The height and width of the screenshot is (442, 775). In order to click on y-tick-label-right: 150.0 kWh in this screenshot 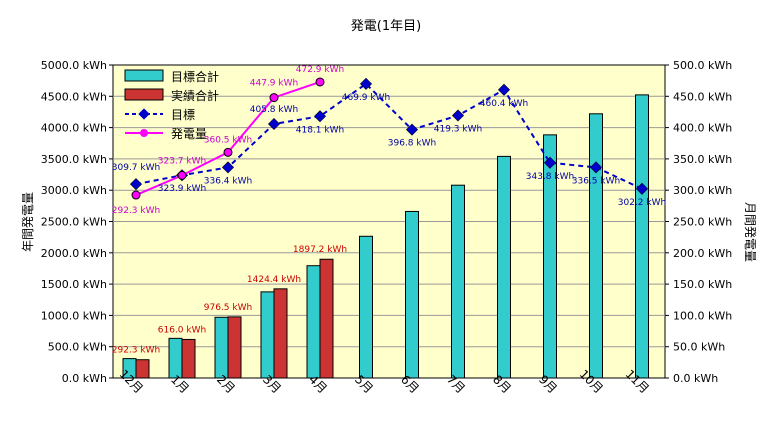, I will do `click(702, 284)`.